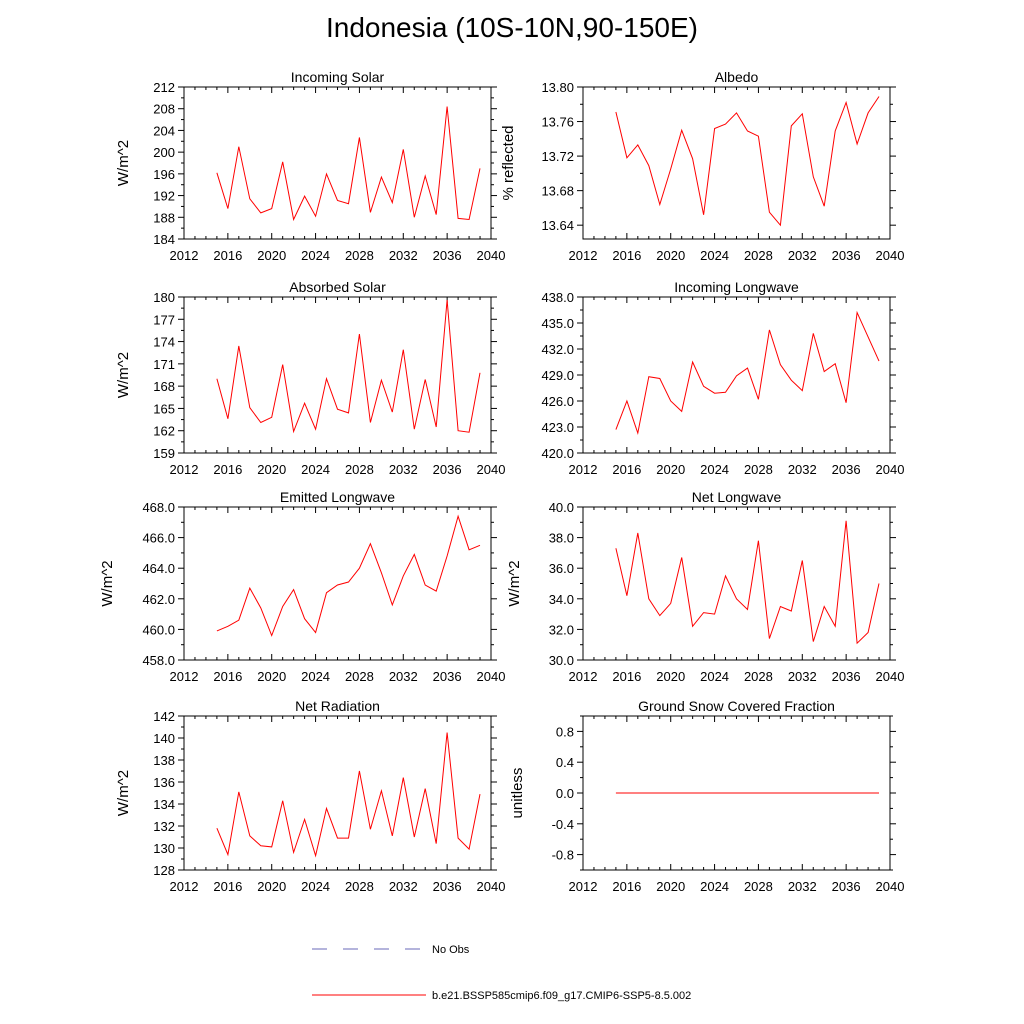 The height and width of the screenshot is (1024, 1024). Describe the element at coordinates (164, 342) in the screenshot. I see `y-tick-label: 174` at that location.